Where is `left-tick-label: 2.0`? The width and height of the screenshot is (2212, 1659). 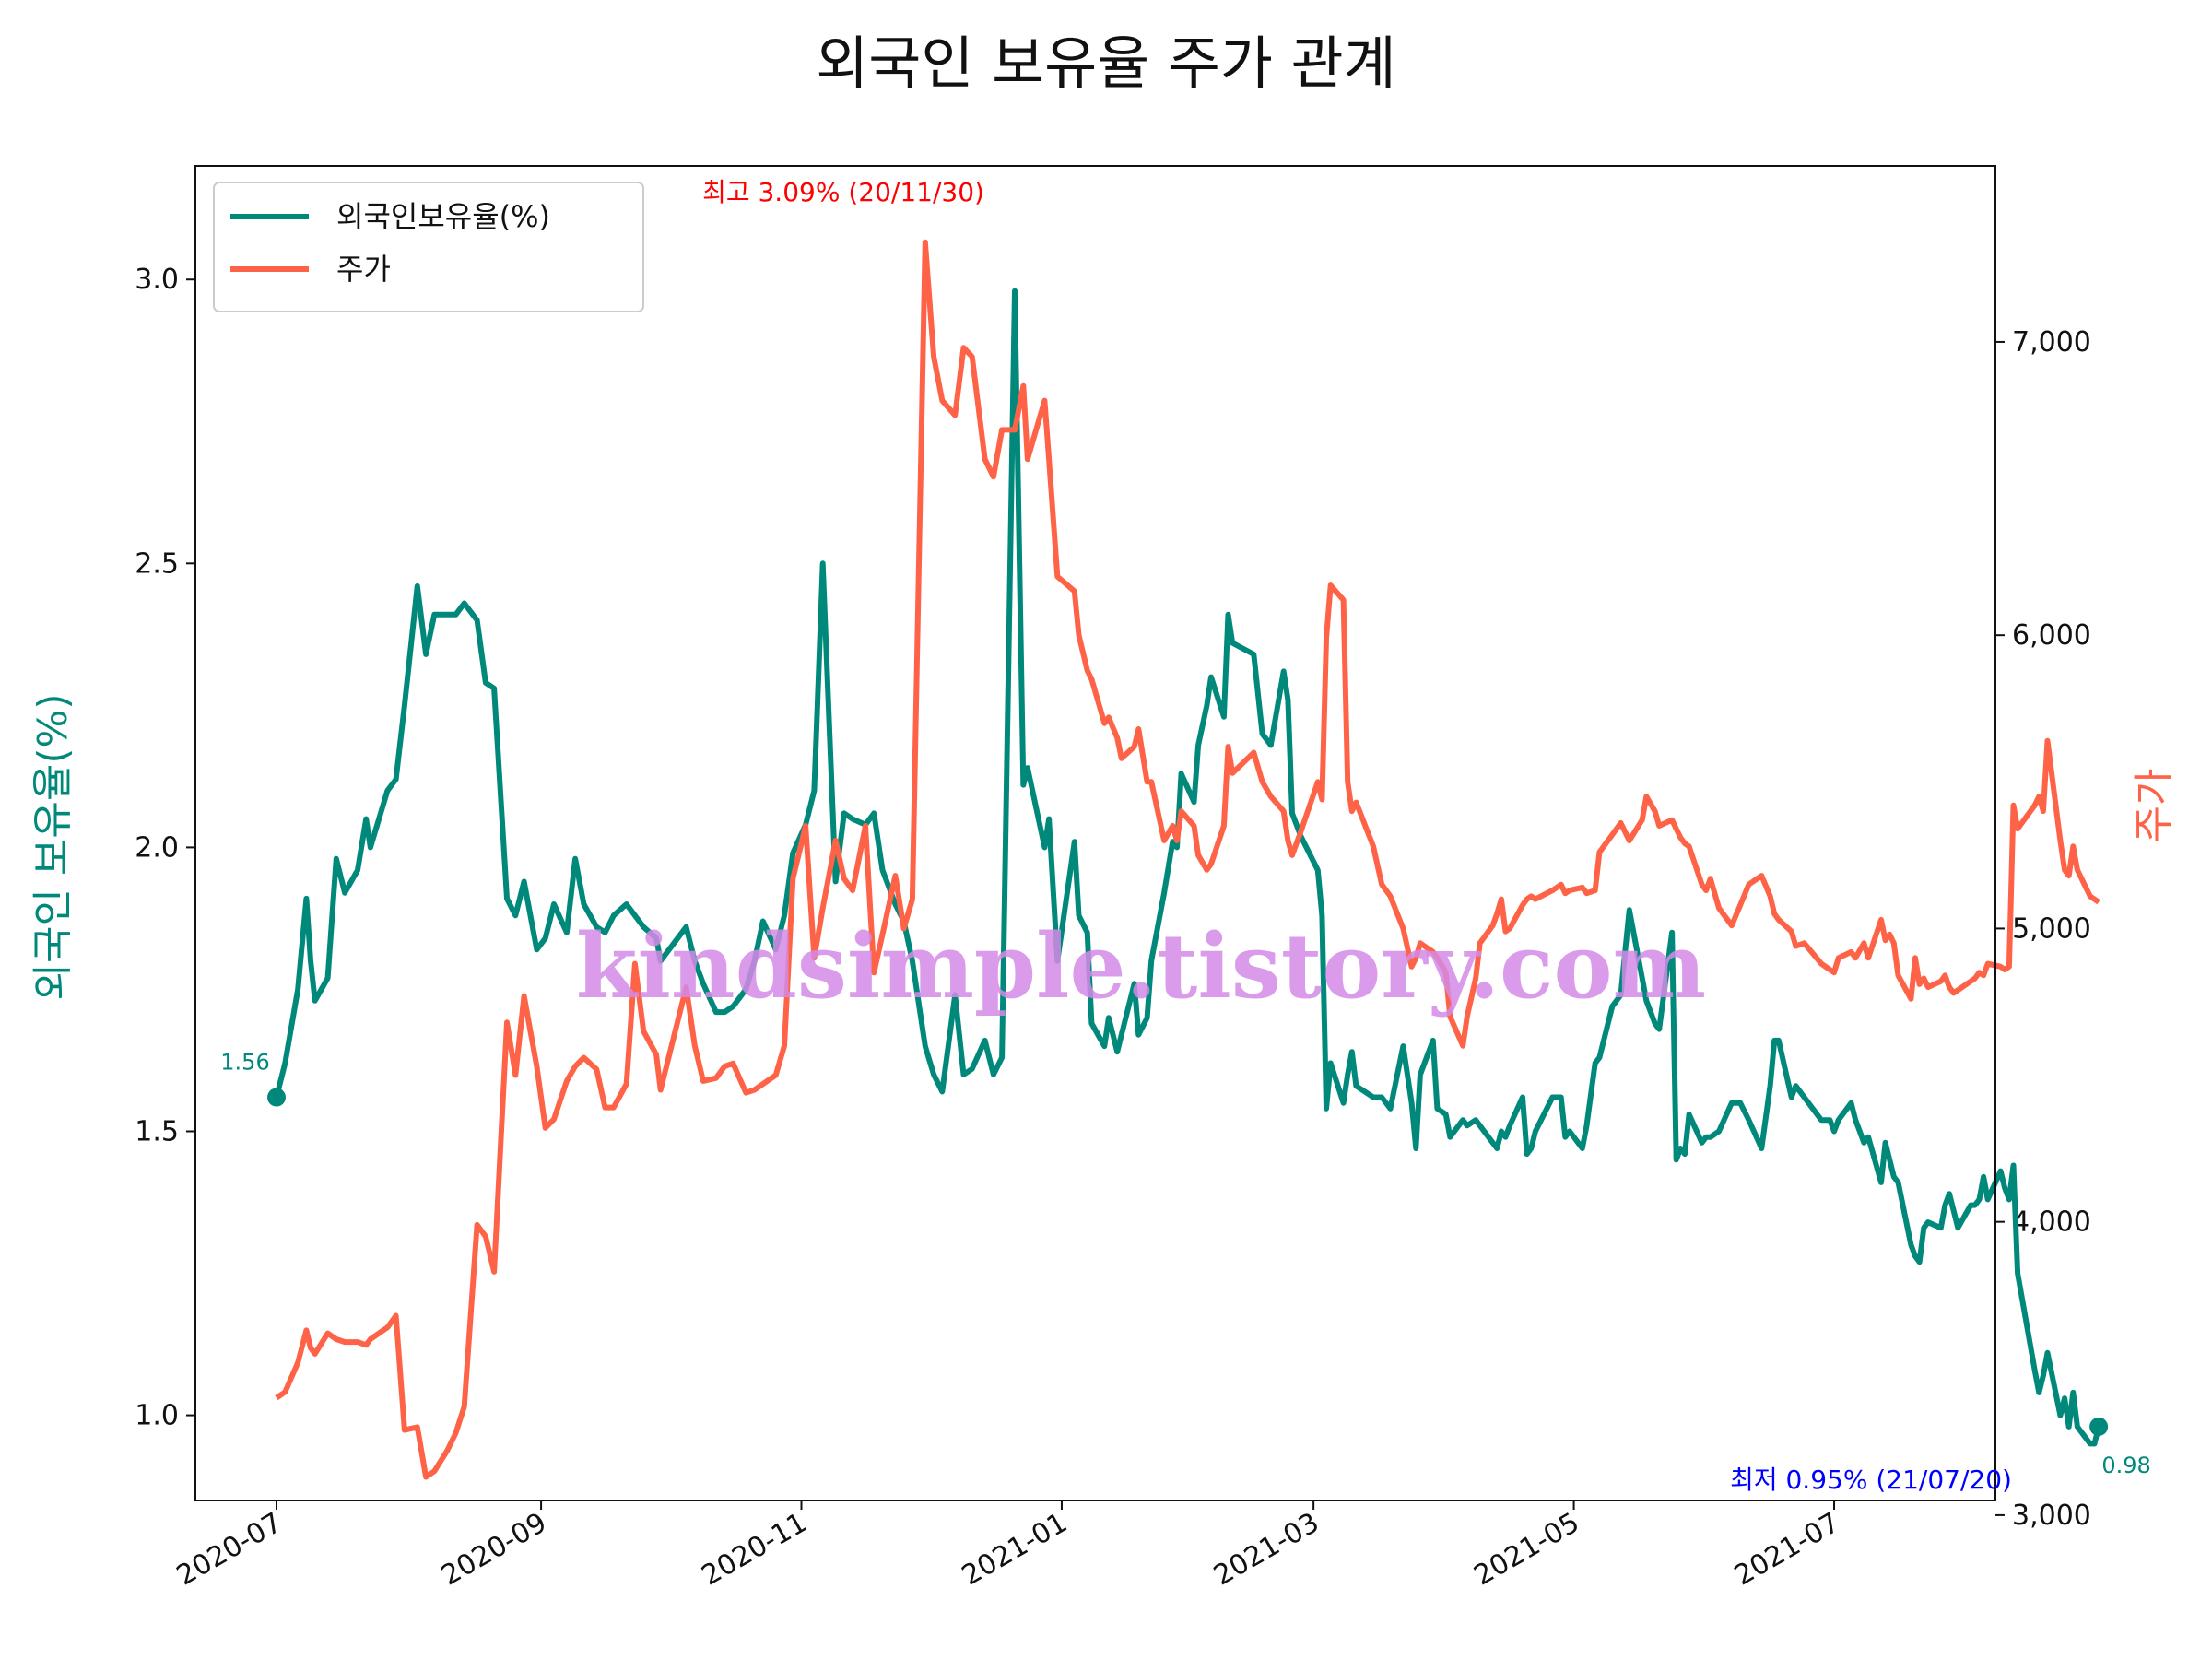
left-tick-label: 2.0 is located at coordinates (157, 847).